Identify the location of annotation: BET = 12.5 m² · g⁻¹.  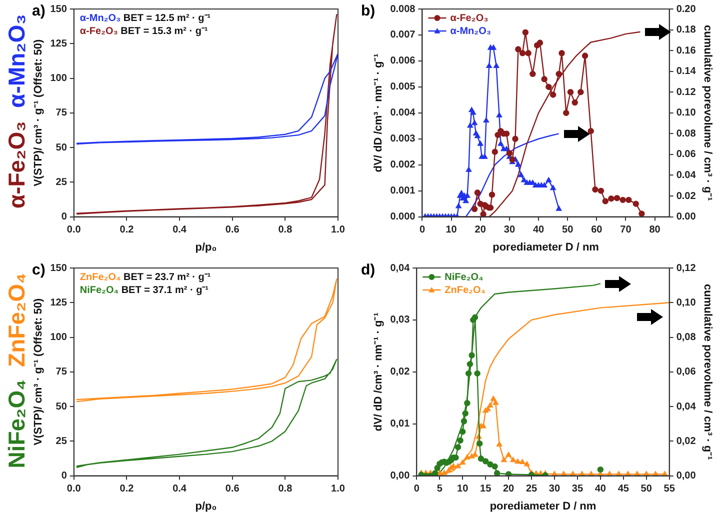
(166, 18).